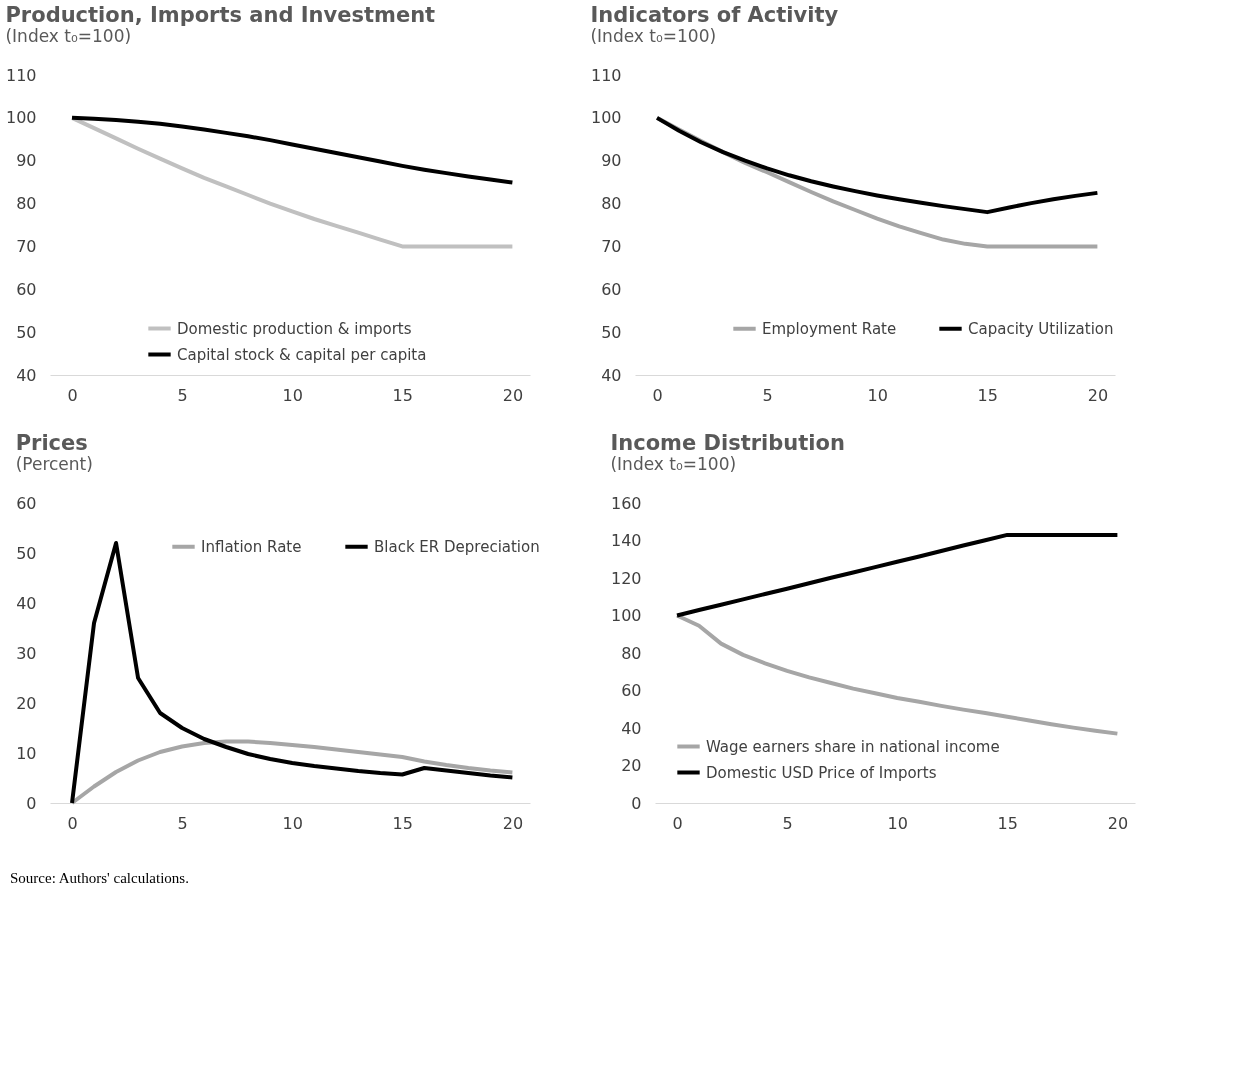  Describe the element at coordinates (457, 546) in the screenshot. I see `legend-label: Black ER Depreciation` at that location.